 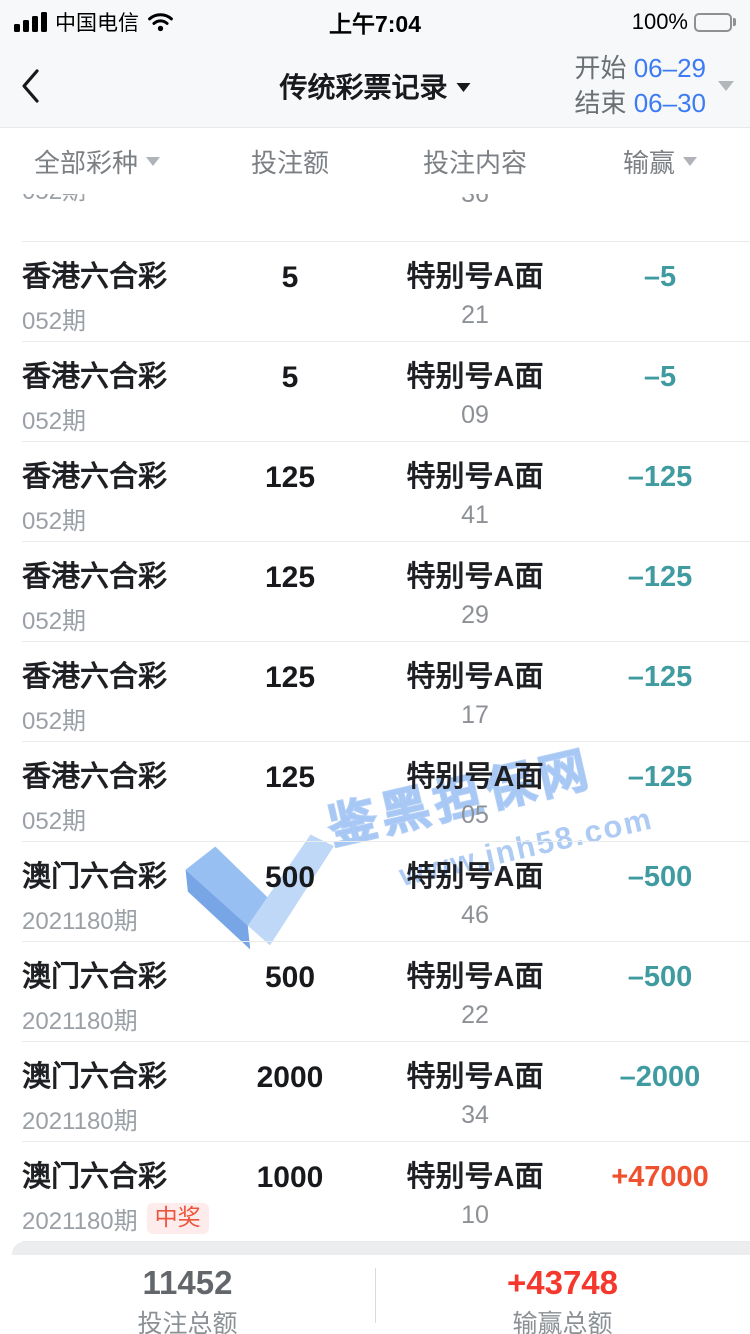 I want to click on bet-amount: 1000, so click(x=290, y=1177).